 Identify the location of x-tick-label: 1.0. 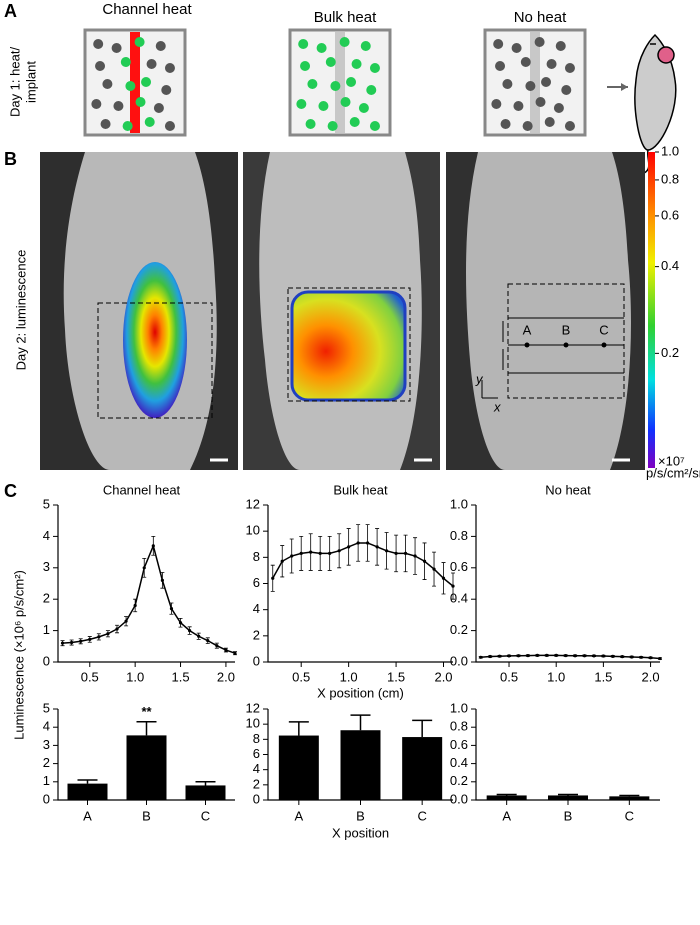
(135, 676).